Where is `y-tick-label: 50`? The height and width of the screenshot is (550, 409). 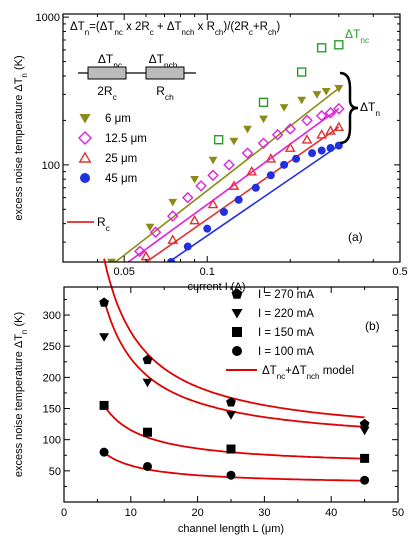 y-tick-label: 50 is located at coordinates (55, 472).